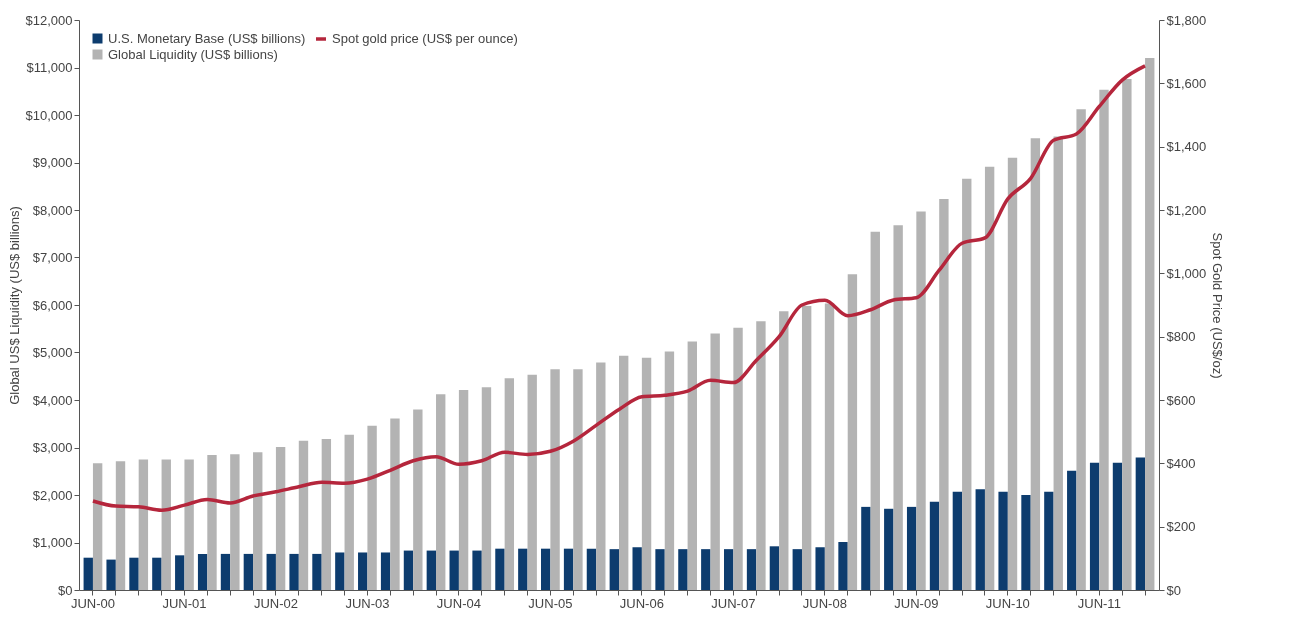  I want to click on x-tick-label: JUN-01, so click(184, 603).